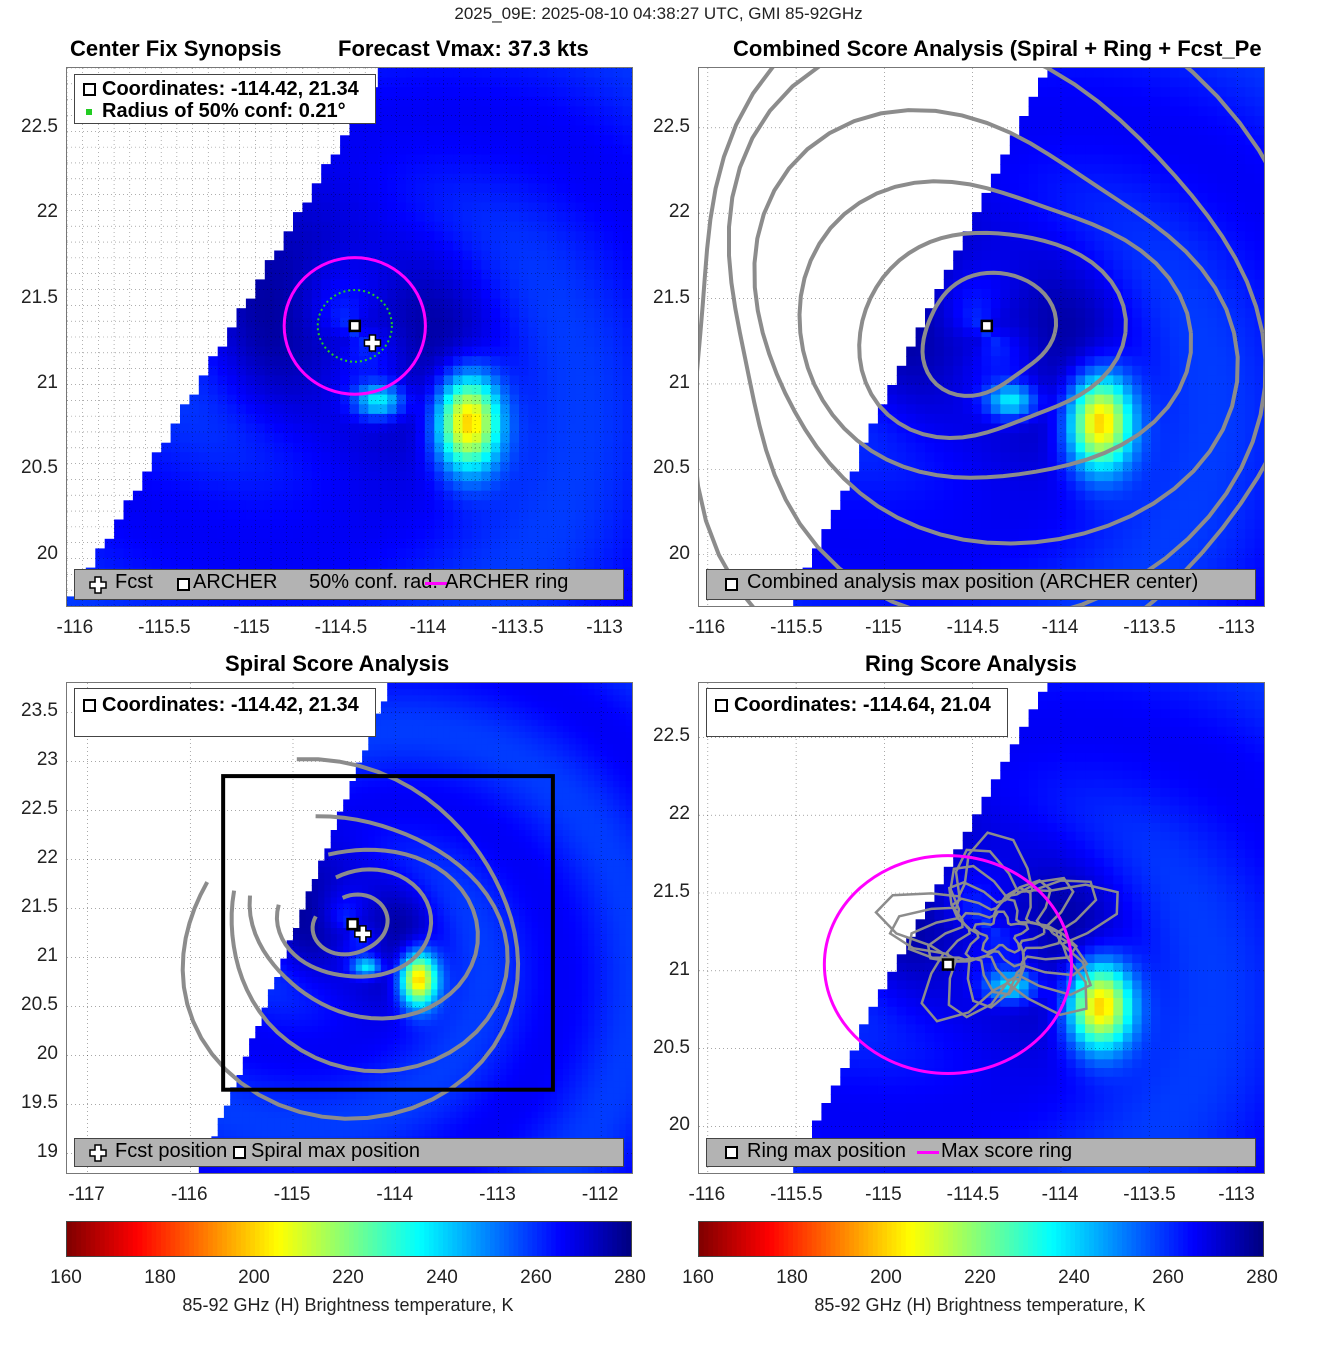 Image resolution: width=1317 pixels, height=1350 pixels. Describe the element at coordinates (176, 48) in the screenshot. I see `panel1-title: Center Fix Synopsis` at that location.